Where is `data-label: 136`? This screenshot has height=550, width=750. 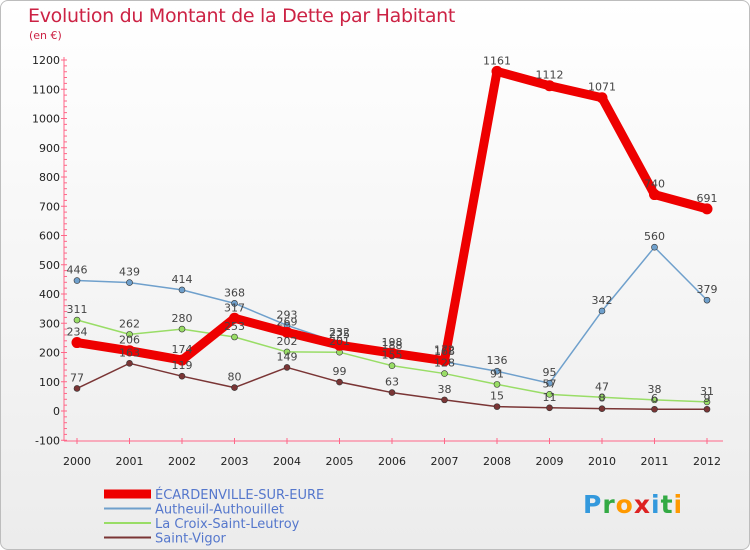 data-label: 136 is located at coordinates (497, 360).